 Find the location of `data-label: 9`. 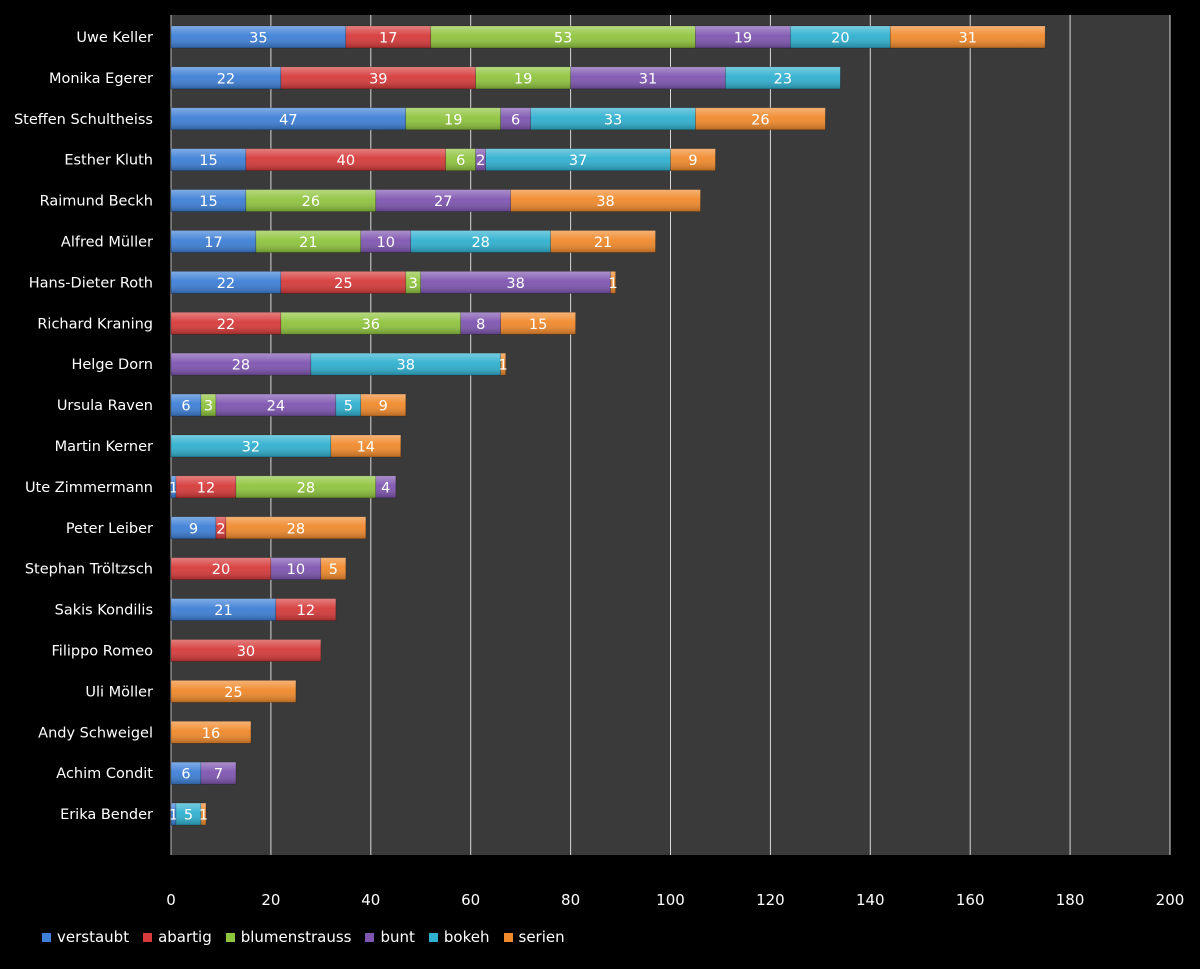

data-label: 9 is located at coordinates (692, 161).